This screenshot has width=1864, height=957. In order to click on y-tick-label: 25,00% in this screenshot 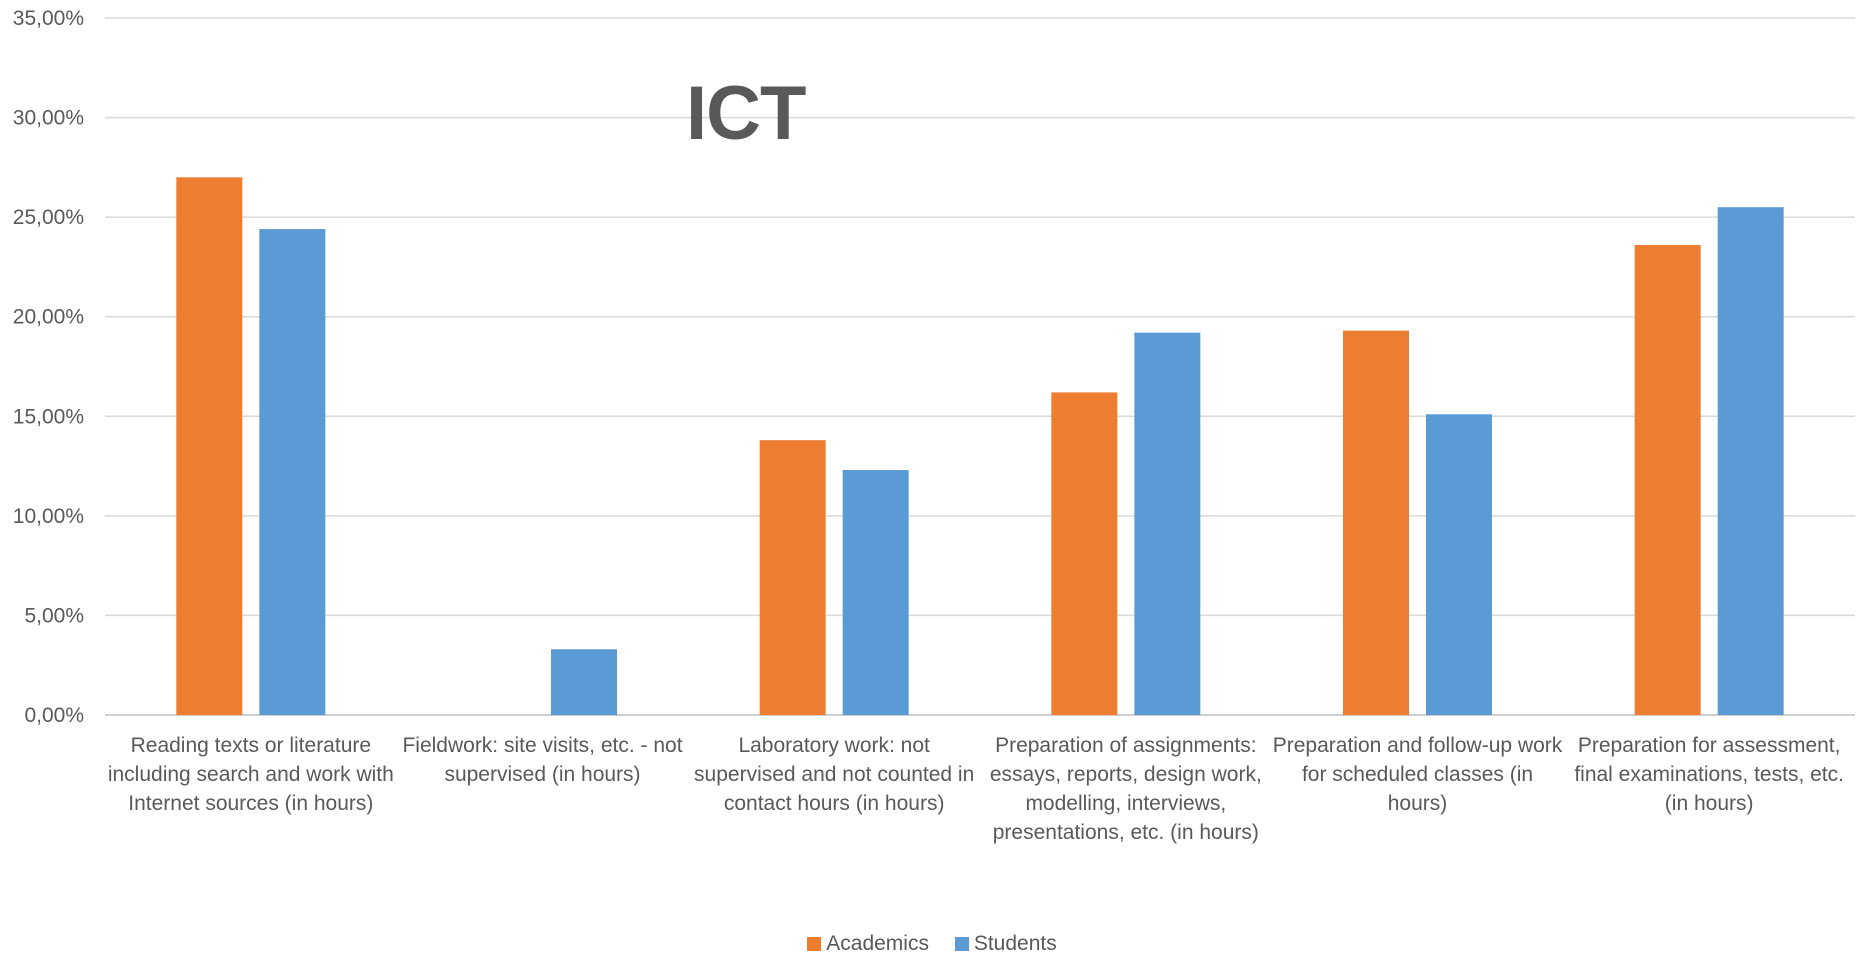, I will do `click(48, 217)`.